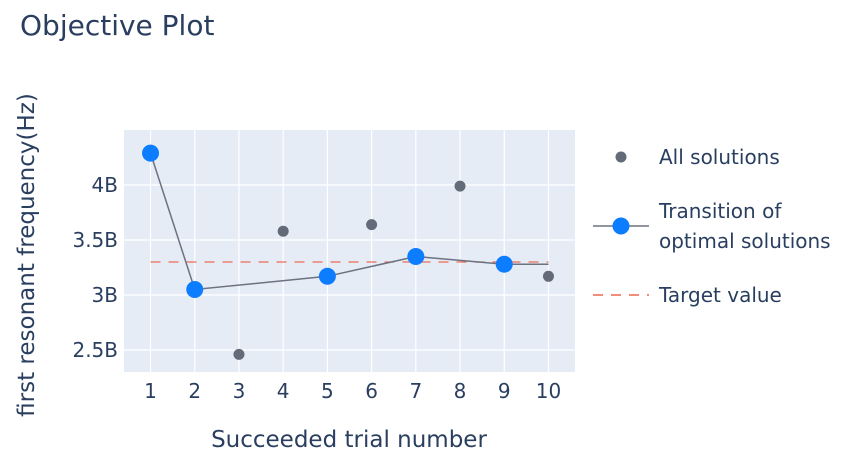 This screenshot has height=472, width=862. Describe the element at coordinates (371, 391) in the screenshot. I see `x-tick-label-6: 6` at that location.